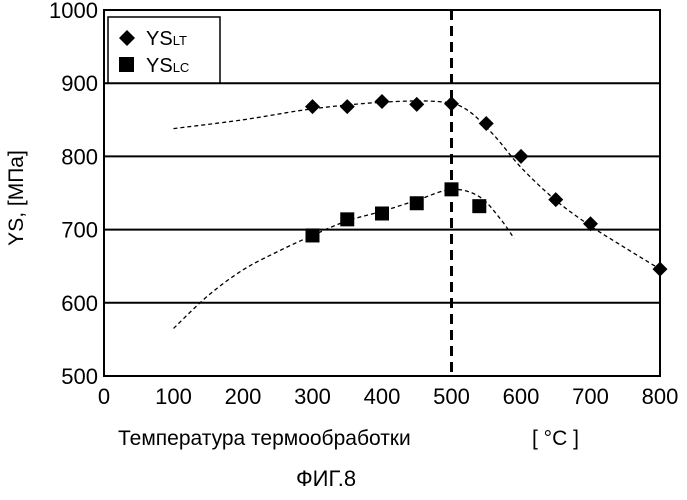 The width and height of the screenshot is (687, 500). Describe the element at coordinates (344, 258) in the screenshot. I see `trend-line-ys-lc` at that location.